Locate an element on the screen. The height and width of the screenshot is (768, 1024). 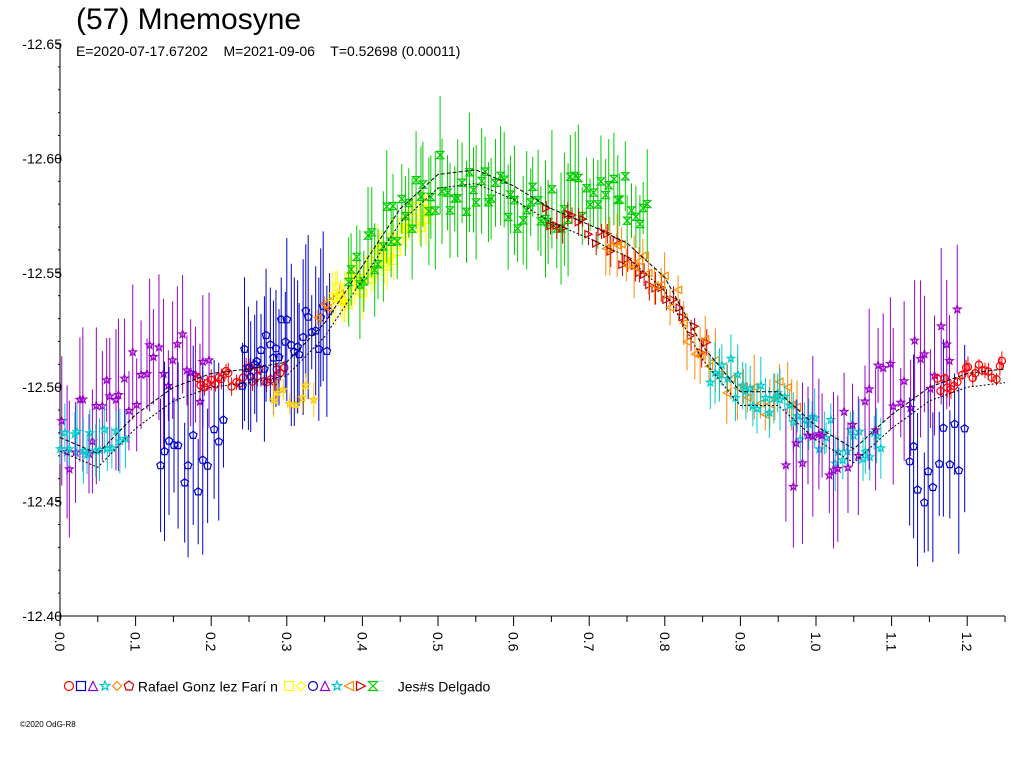
copyright-note: ©2020 OdG-R8 is located at coordinates (48, 724).